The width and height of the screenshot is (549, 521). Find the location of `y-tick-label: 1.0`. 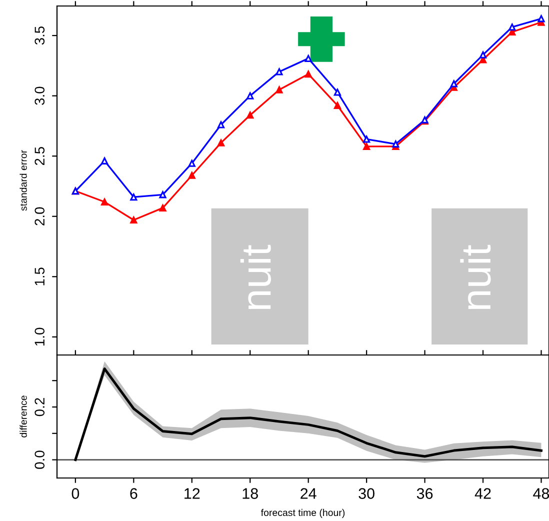

y-tick-label: 1.0 is located at coordinates (39, 337).